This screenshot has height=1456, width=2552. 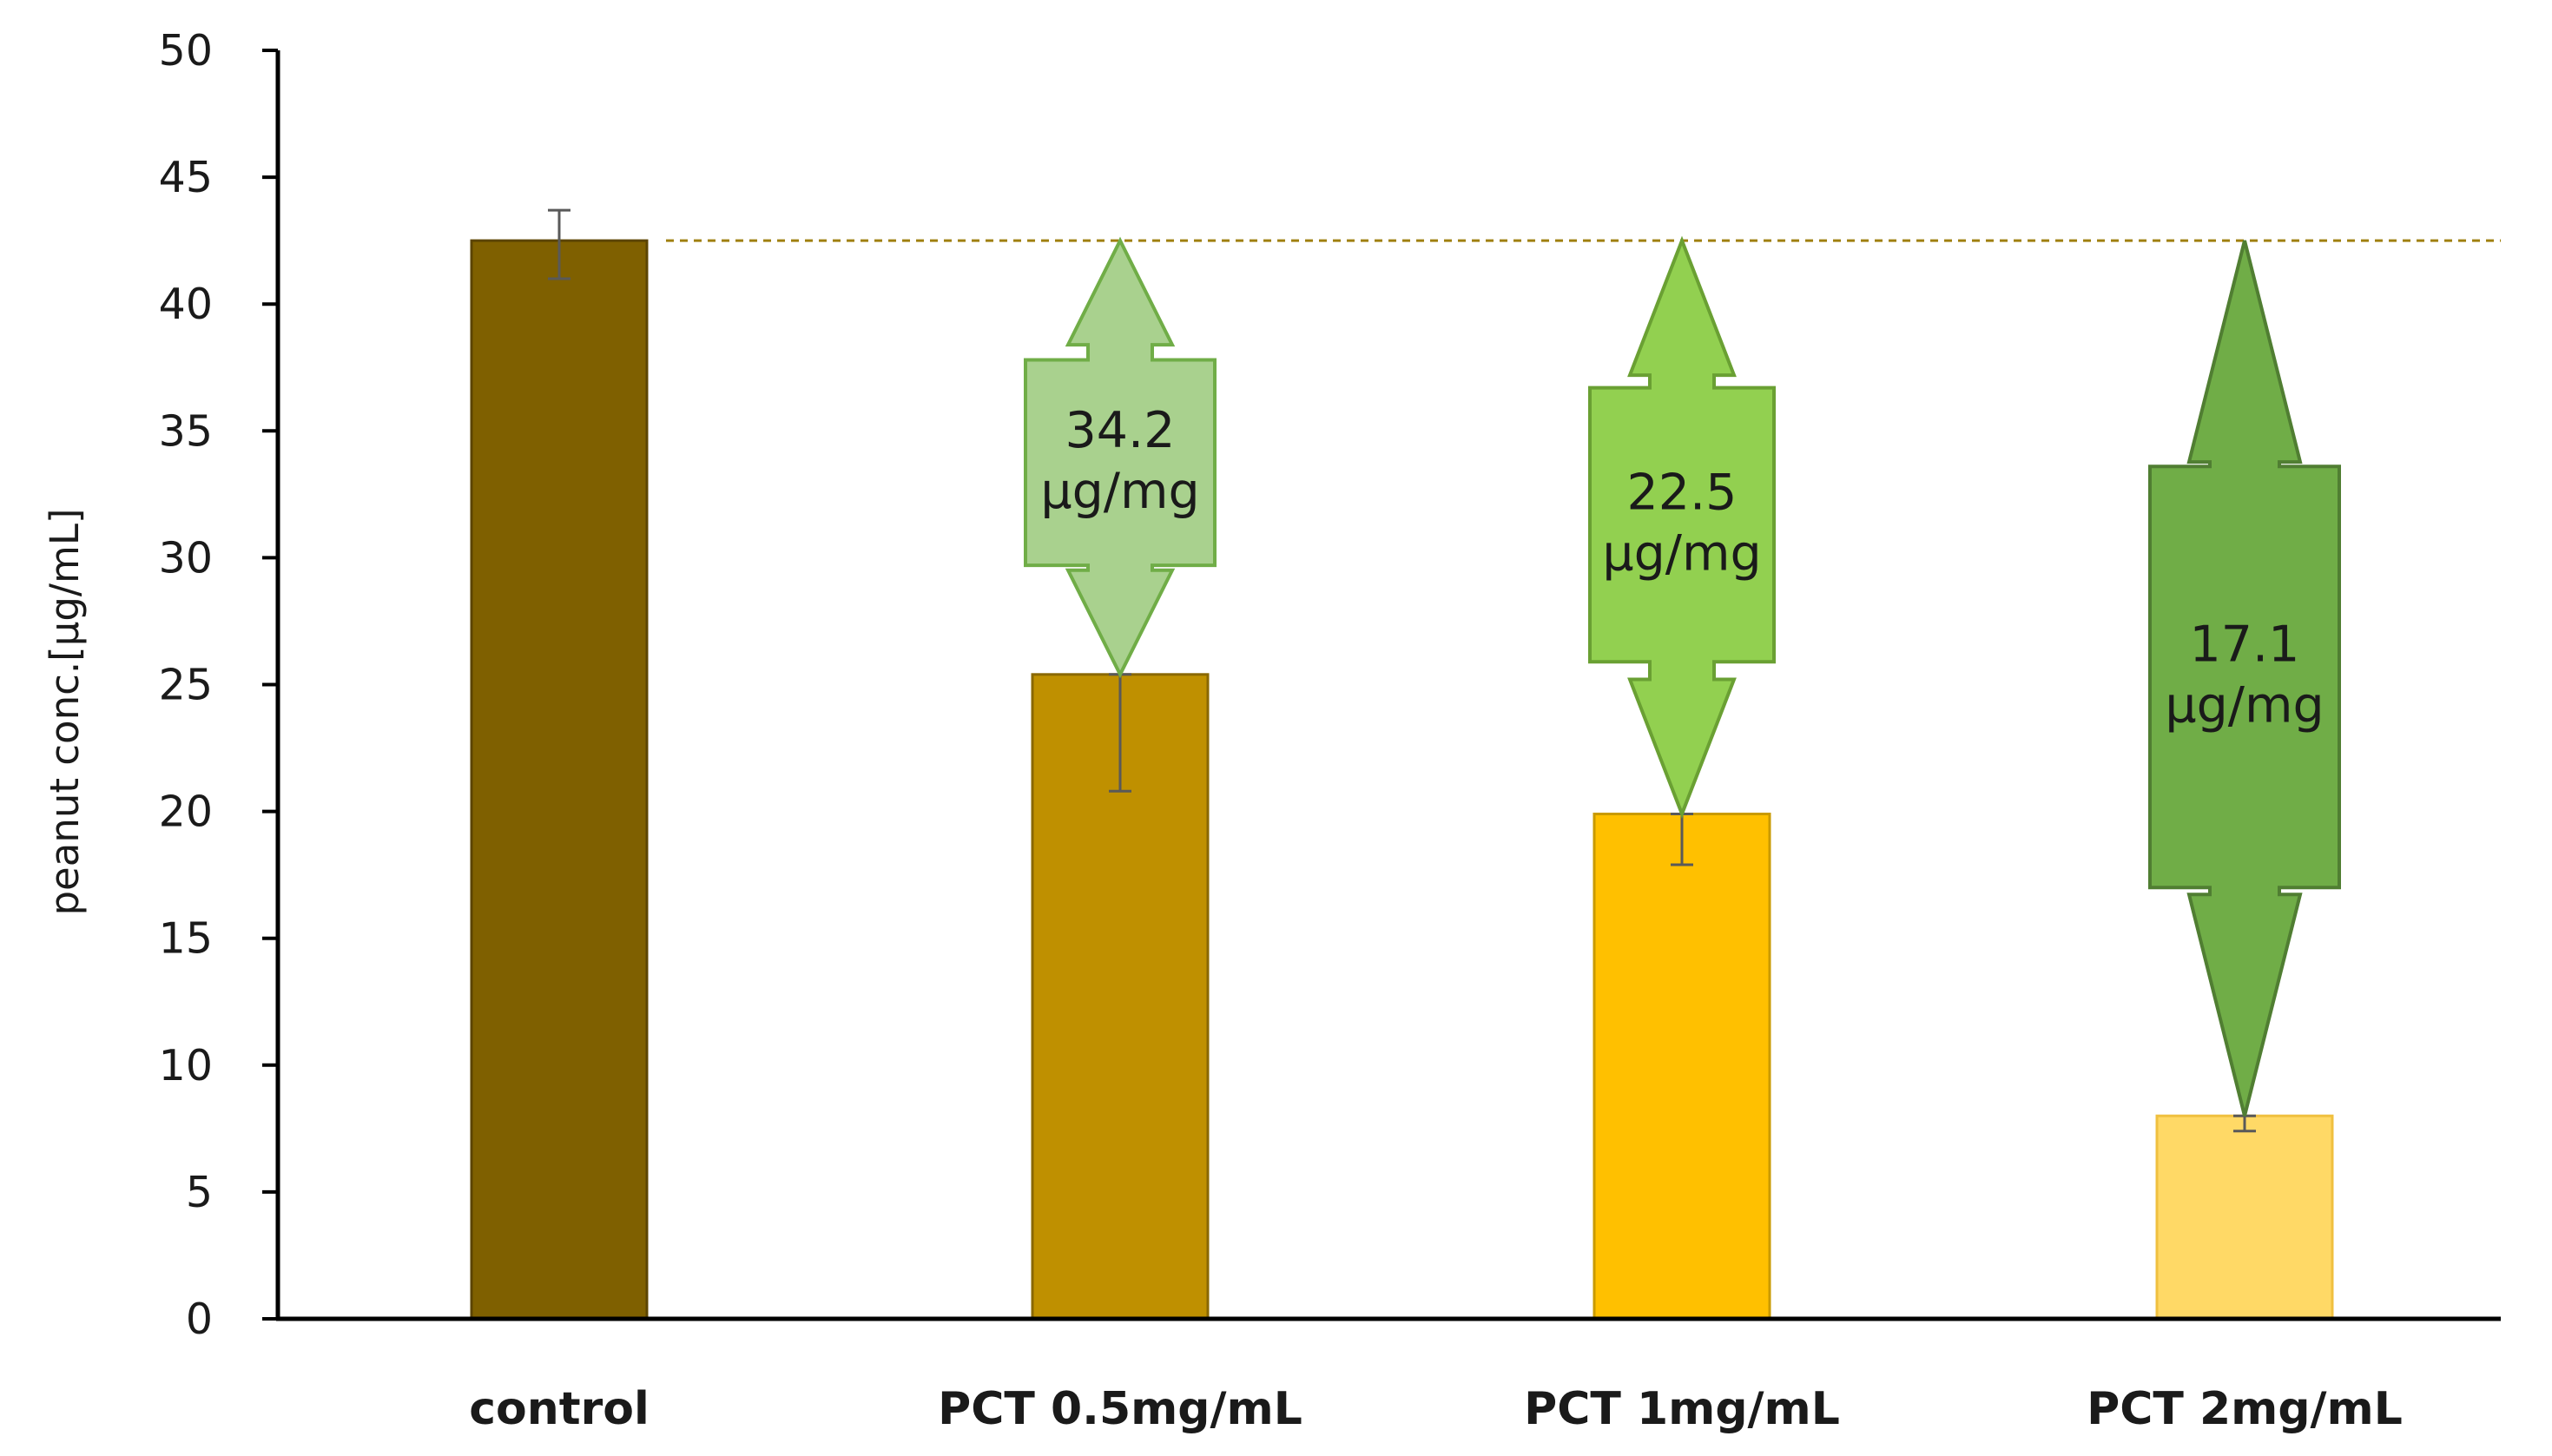 I want to click on y-tick-label-6: 30, so click(x=186, y=558).